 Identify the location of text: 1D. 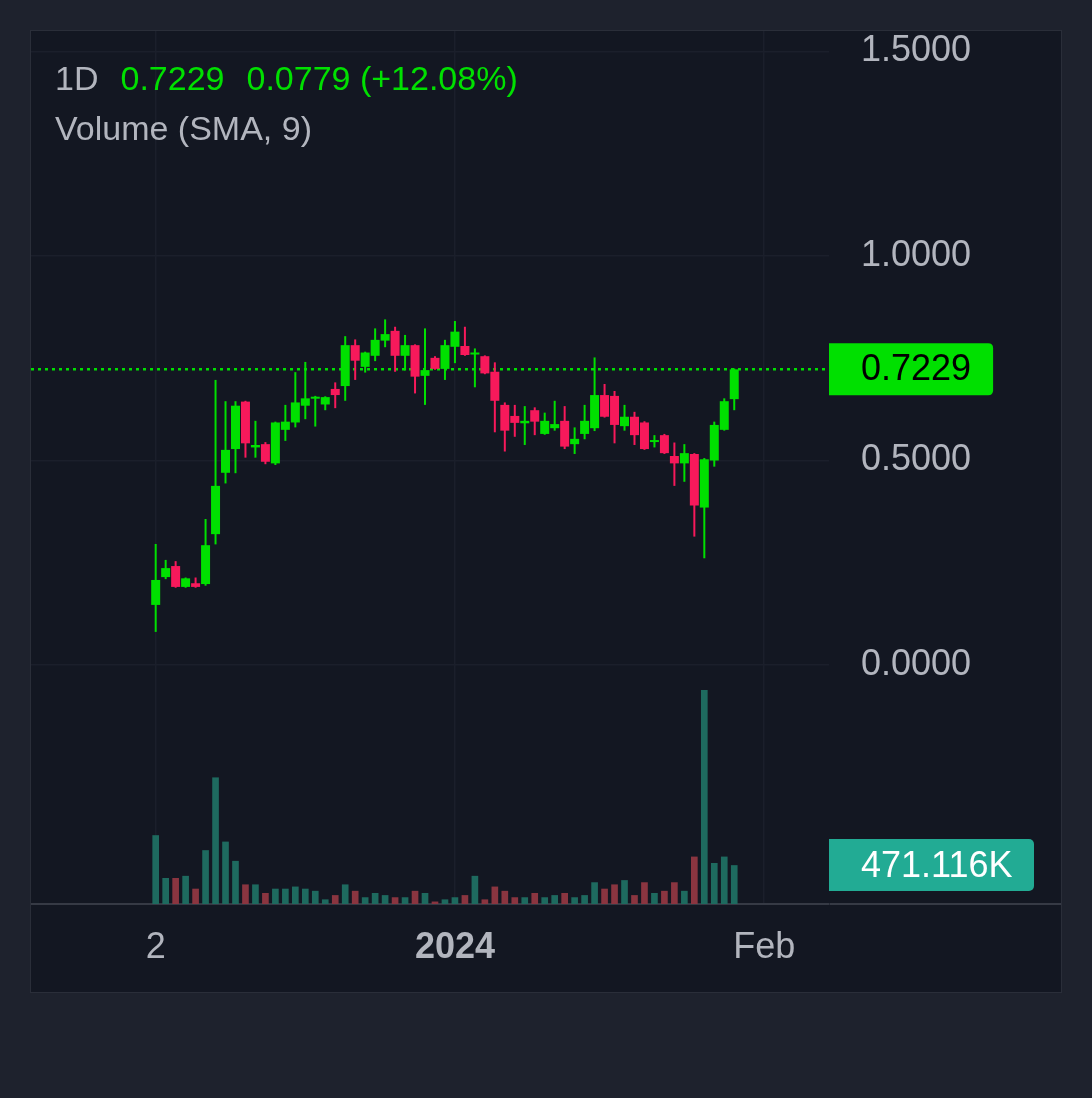
(77, 78).